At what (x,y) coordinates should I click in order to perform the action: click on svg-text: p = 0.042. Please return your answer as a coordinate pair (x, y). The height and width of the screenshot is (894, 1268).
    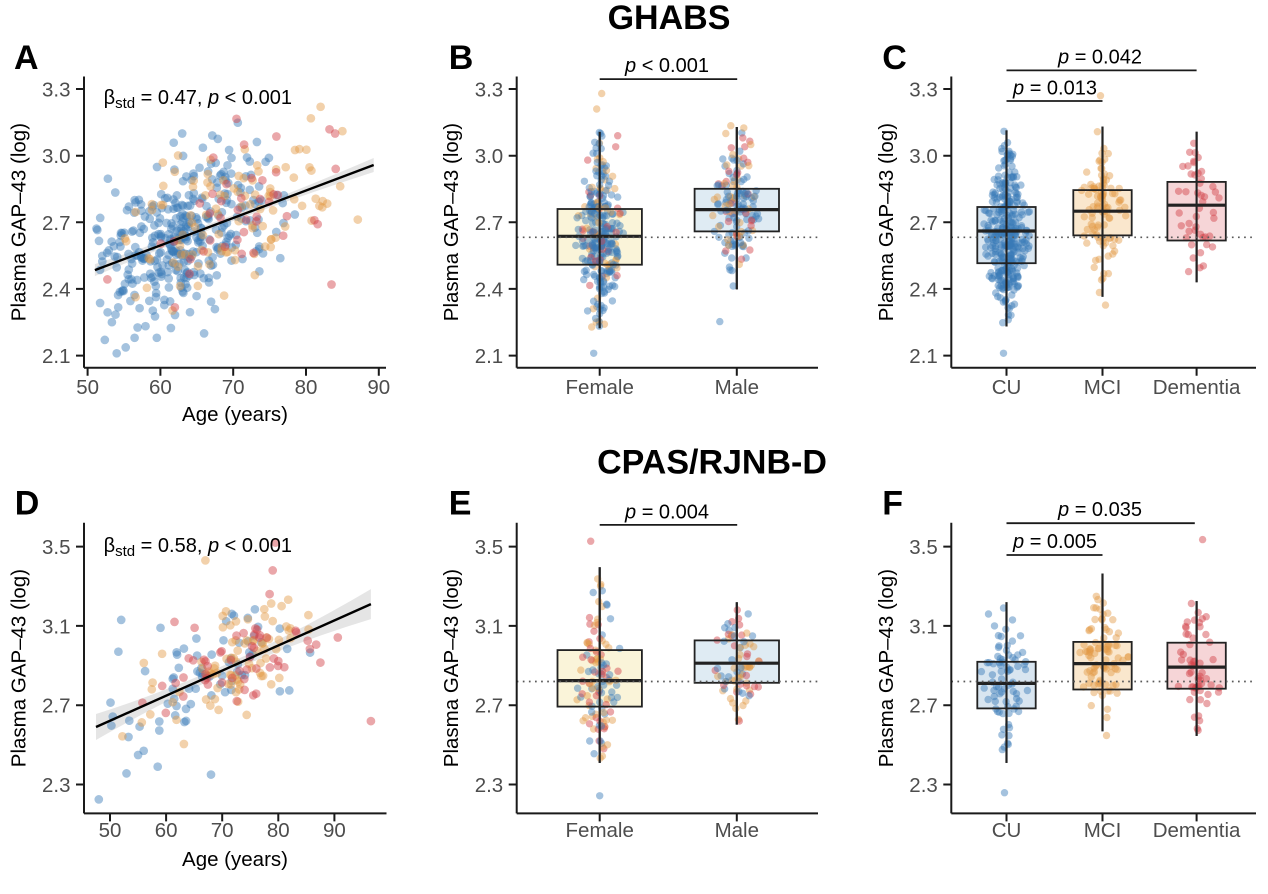
    Looking at the image, I should click on (1099, 58).